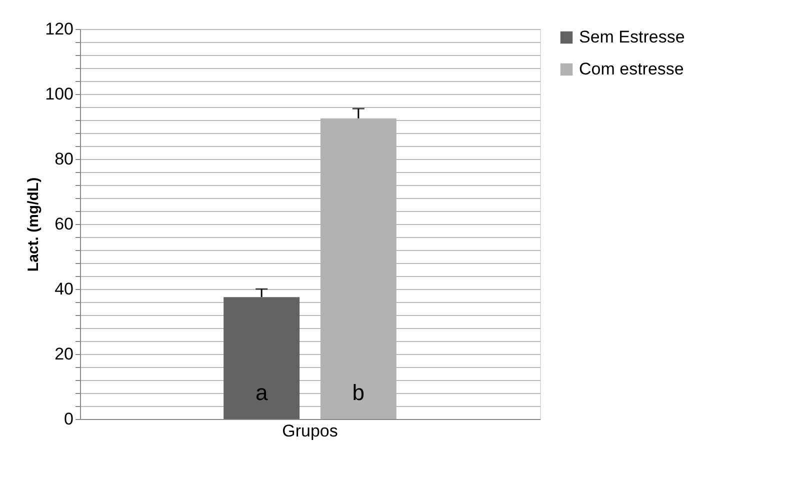  Describe the element at coordinates (261, 392) in the screenshot. I see `annotation: a` at that location.